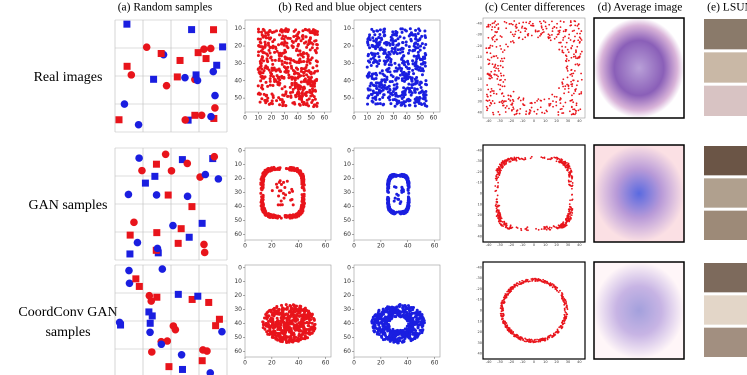 This screenshot has width=747, height=375. Describe the element at coordinates (238, 46) in the screenshot. I see `y-tick-label: 20` at that location.